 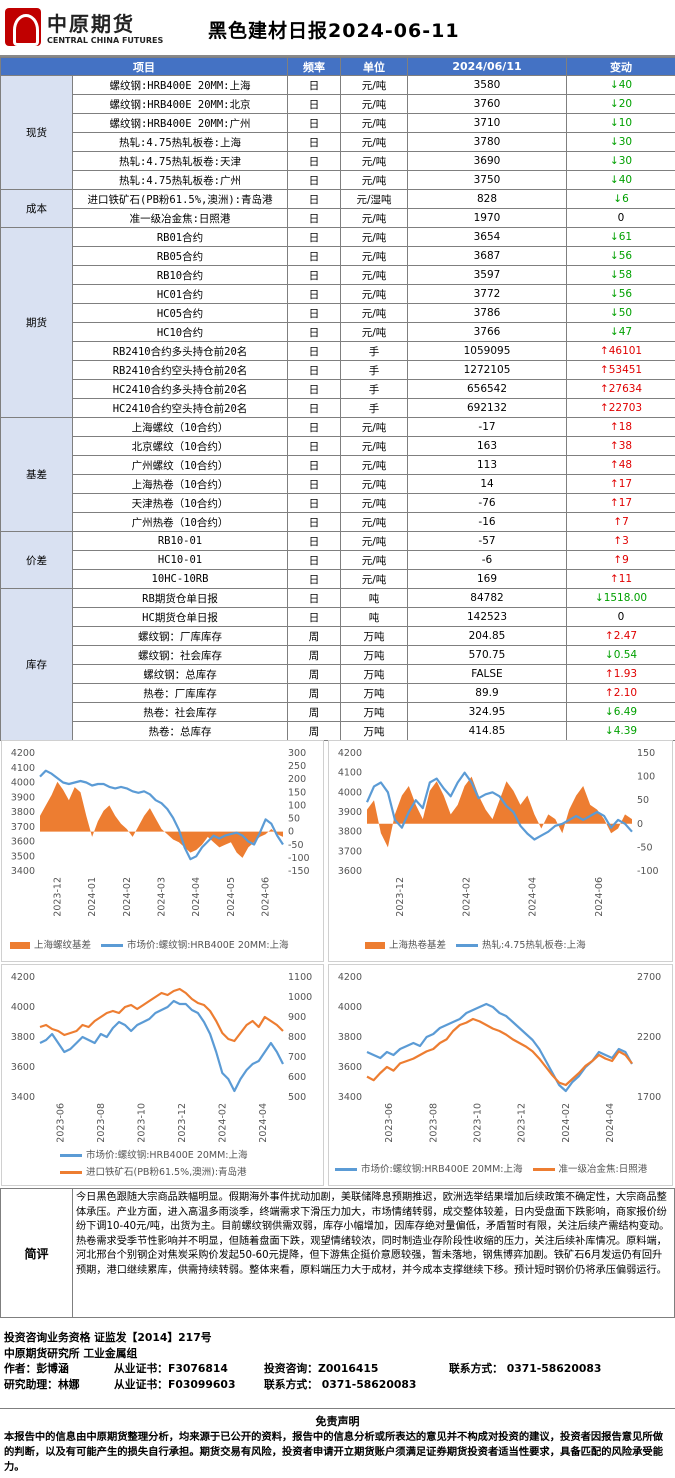 I want to click on table-row: 螺纹钢：总库存周万吨 FALSE ↑1.93, so click(x=338, y=674).